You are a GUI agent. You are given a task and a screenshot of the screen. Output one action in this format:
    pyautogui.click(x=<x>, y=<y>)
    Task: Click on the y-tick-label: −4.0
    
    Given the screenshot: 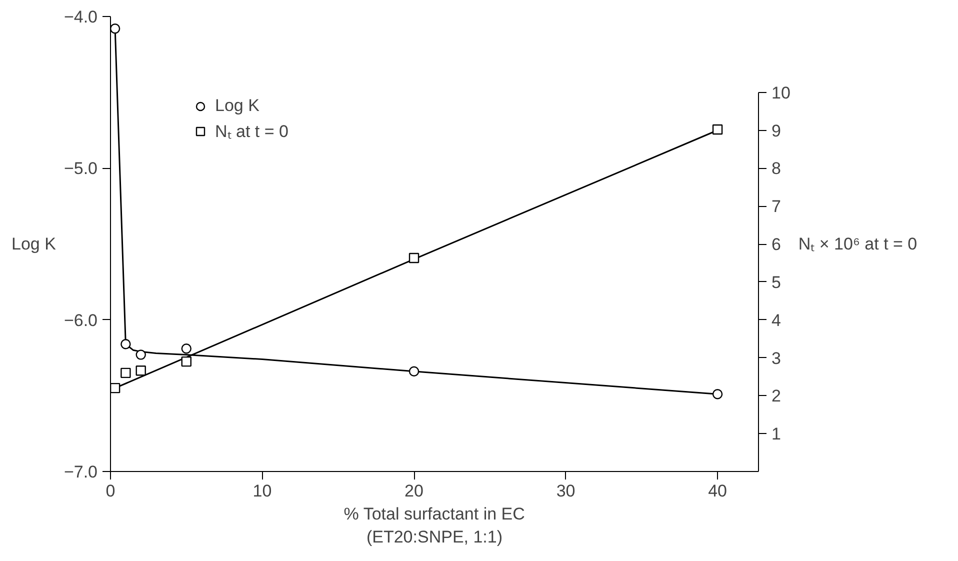 What is the action you would take?
    pyautogui.click(x=81, y=17)
    